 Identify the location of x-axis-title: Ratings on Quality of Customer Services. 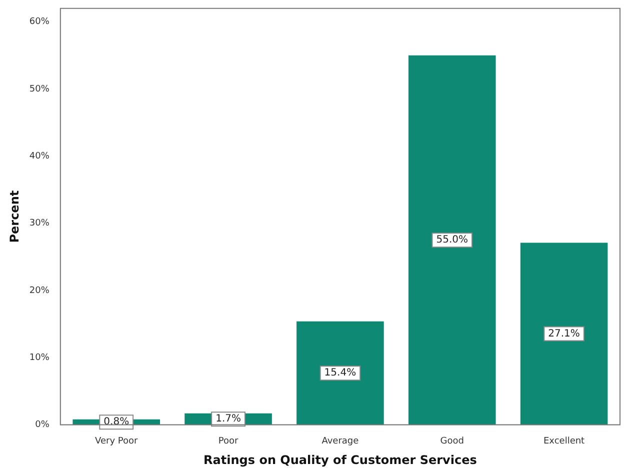
(340, 459).